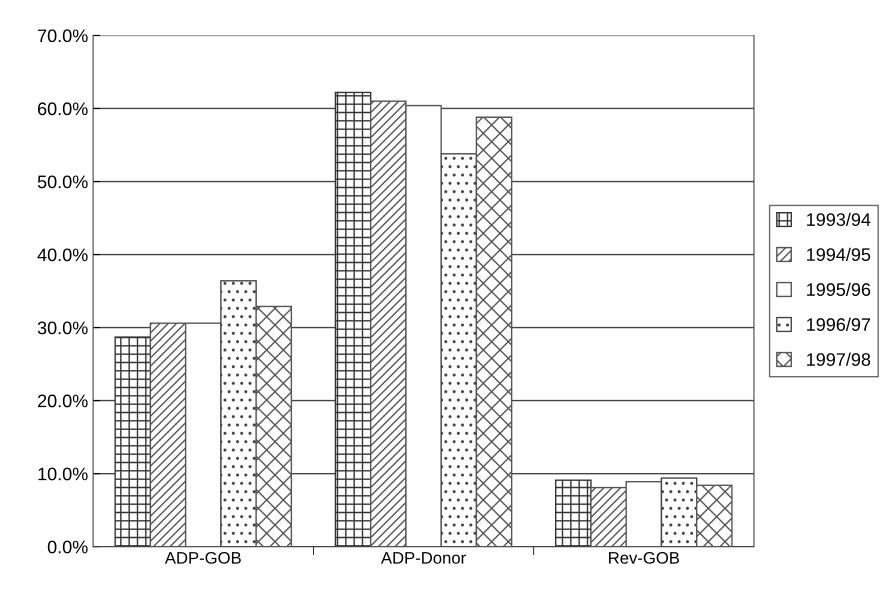  Describe the element at coordinates (63, 328) in the screenshot. I see `y-tick-label: 30.0%` at that location.